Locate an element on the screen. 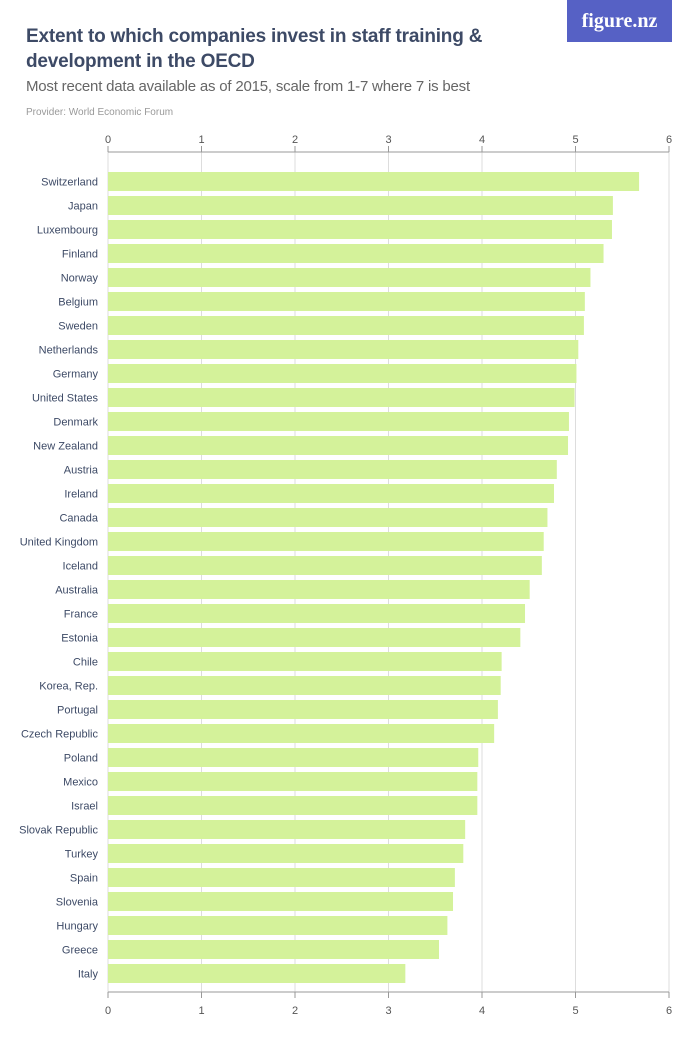 The width and height of the screenshot is (700, 1050). category-label: Germany is located at coordinates (76, 375).